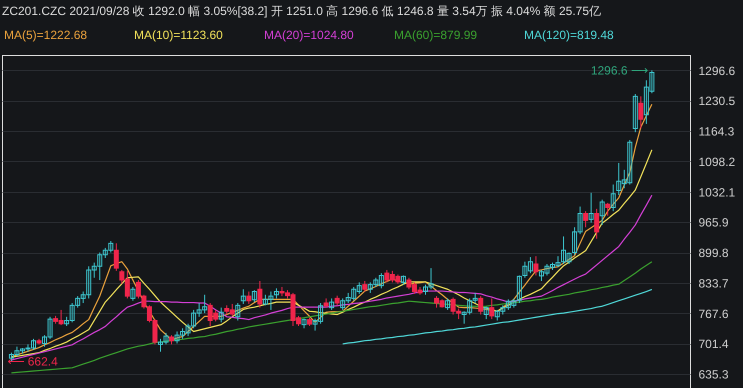 This screenshot has width=743, height=388. I want to click on annotation: 1296.6 ⟶, so click(619, 70).